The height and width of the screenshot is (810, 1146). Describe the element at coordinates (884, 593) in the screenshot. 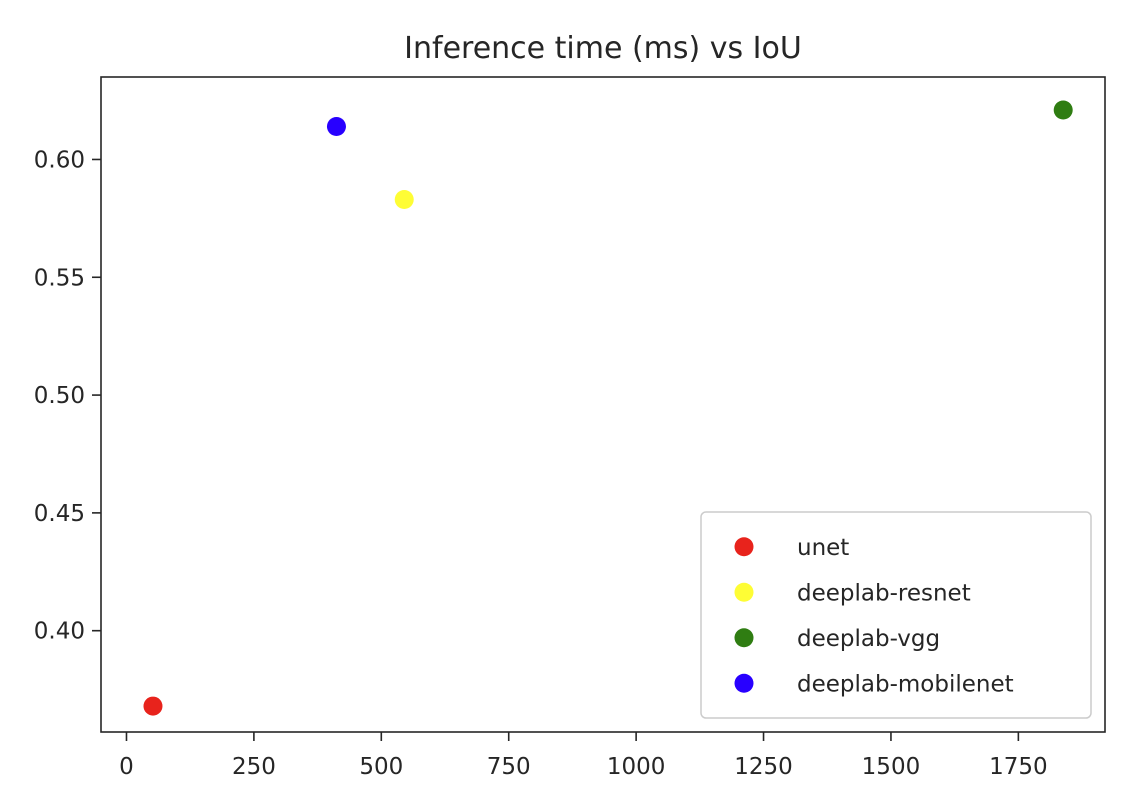

I see `legend-label: deeplab-resnet` at that location.